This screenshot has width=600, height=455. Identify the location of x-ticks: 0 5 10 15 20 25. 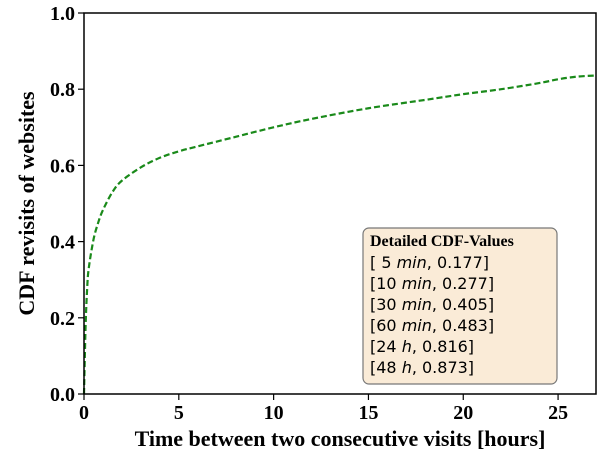
(323, 409).